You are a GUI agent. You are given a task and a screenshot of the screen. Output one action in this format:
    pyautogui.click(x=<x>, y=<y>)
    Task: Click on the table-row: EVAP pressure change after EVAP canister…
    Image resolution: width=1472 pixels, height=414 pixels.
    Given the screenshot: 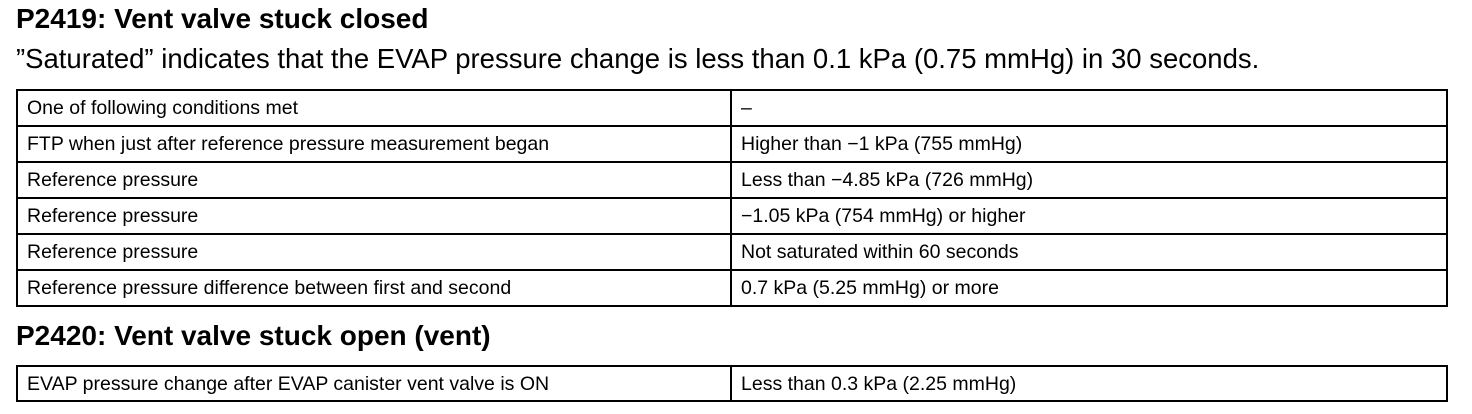 What is the action you would take?
    pyautogui.click(x=732, y=383)
    